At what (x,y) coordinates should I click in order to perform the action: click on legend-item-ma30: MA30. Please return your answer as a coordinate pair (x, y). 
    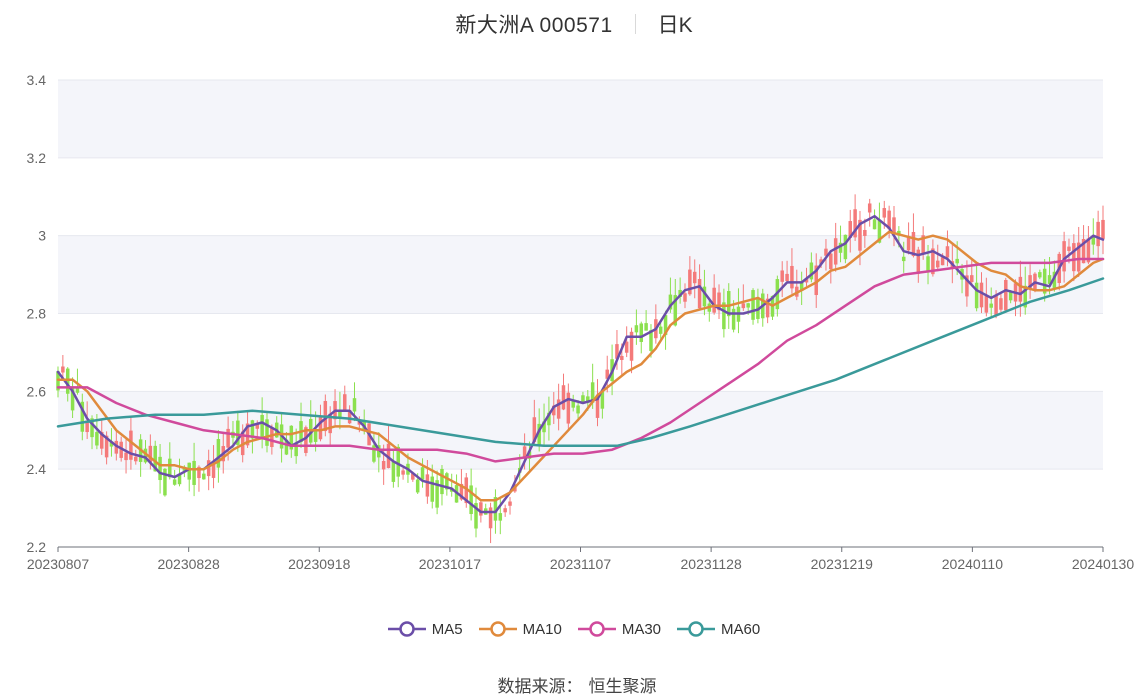
    Looking at the image, I should click on (619, 629).